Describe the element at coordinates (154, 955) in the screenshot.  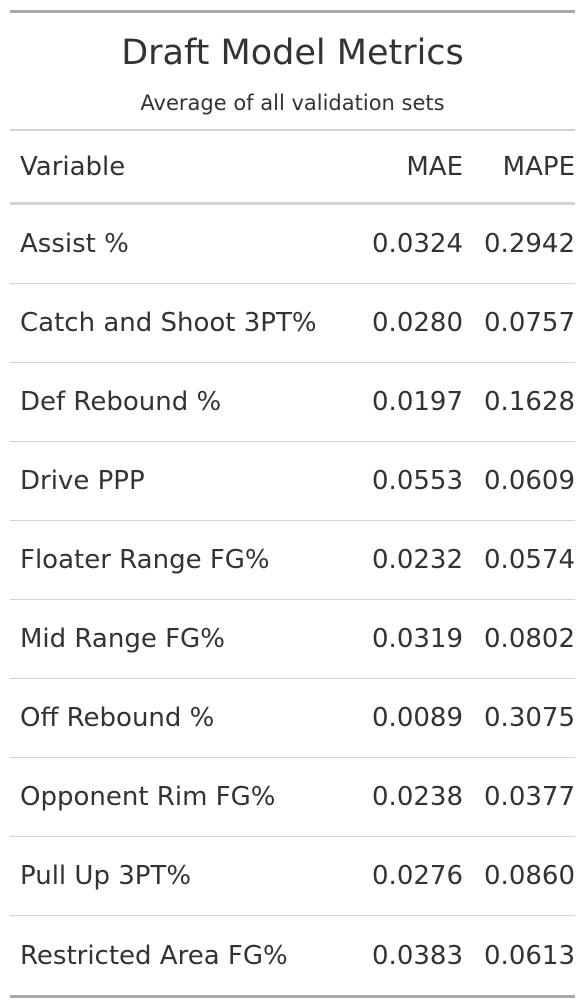
I see `cell-variable: Restricted Area FG%` at that location.